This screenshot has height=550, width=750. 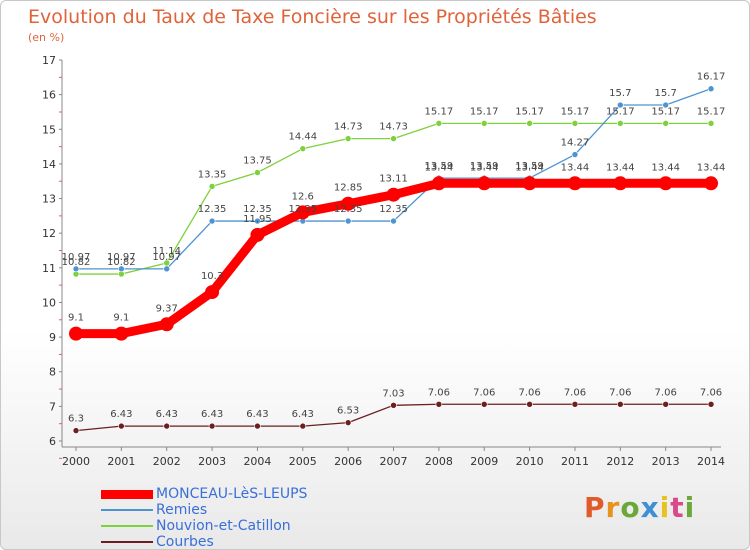 What do you see at coordinates (49, 60) in the screenshot?
I see `y-tick-label: 17` at bounding box center [49, 60].